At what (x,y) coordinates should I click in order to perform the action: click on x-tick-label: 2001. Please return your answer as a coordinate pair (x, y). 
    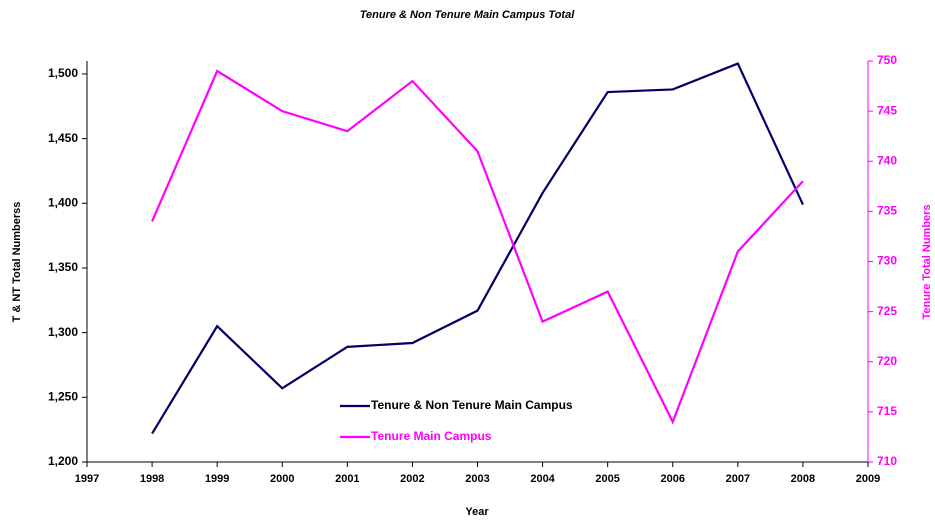
    Looking at the image, I should click on (347, 479).